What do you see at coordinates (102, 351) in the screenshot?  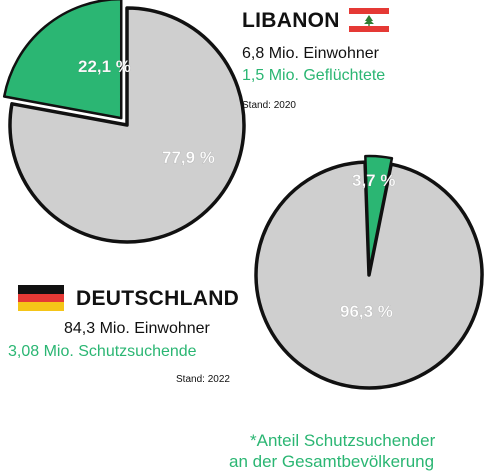 I see `germany-refugees: 3,08 Mio. Schutzsuchende` at bounding box center [102, 351].